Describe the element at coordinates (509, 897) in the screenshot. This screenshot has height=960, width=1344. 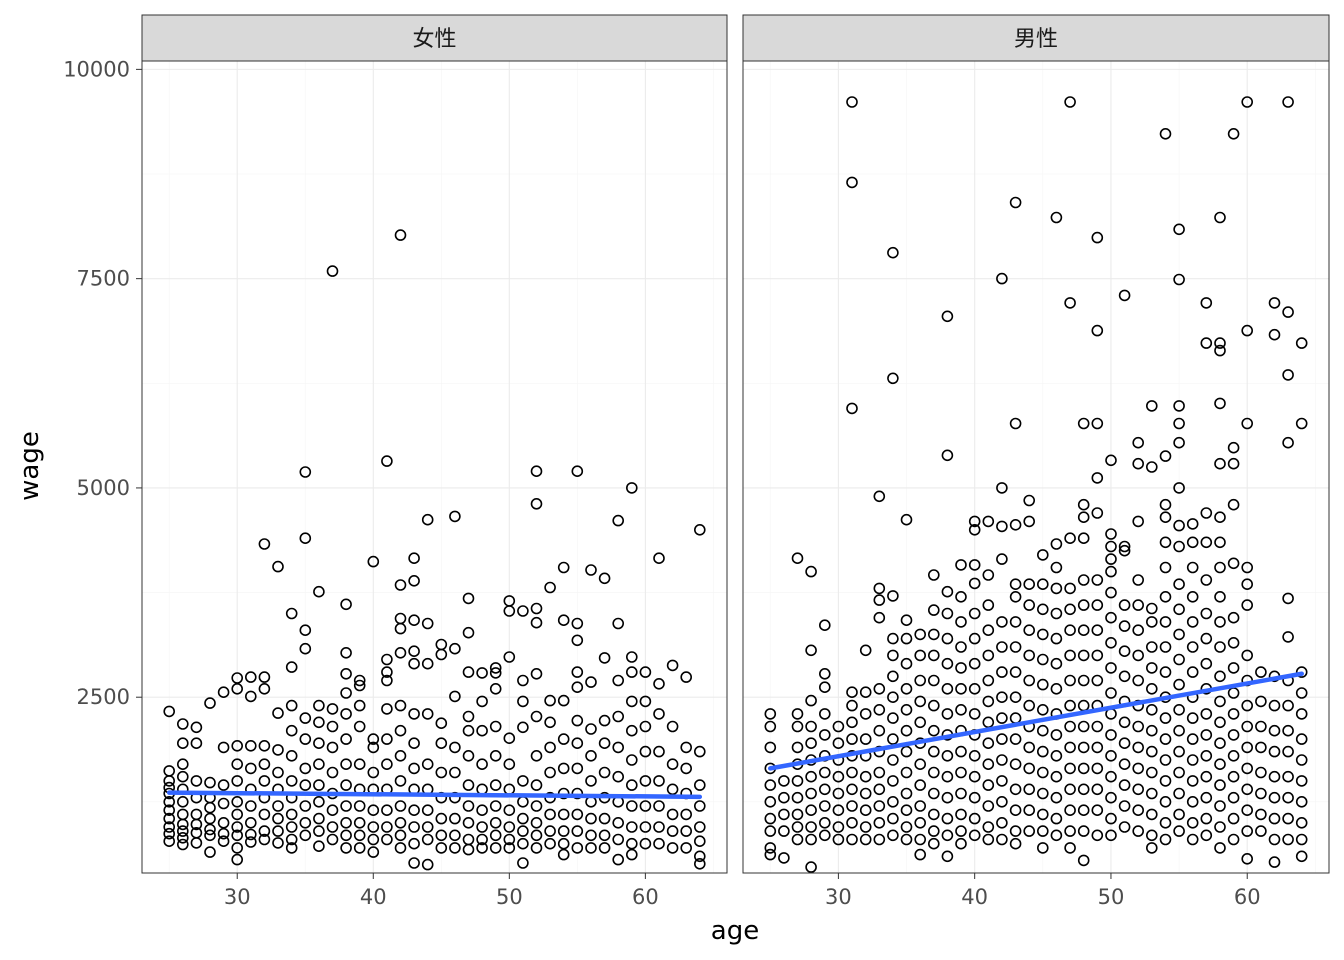
I see `x-tick-label: 50` at that location.